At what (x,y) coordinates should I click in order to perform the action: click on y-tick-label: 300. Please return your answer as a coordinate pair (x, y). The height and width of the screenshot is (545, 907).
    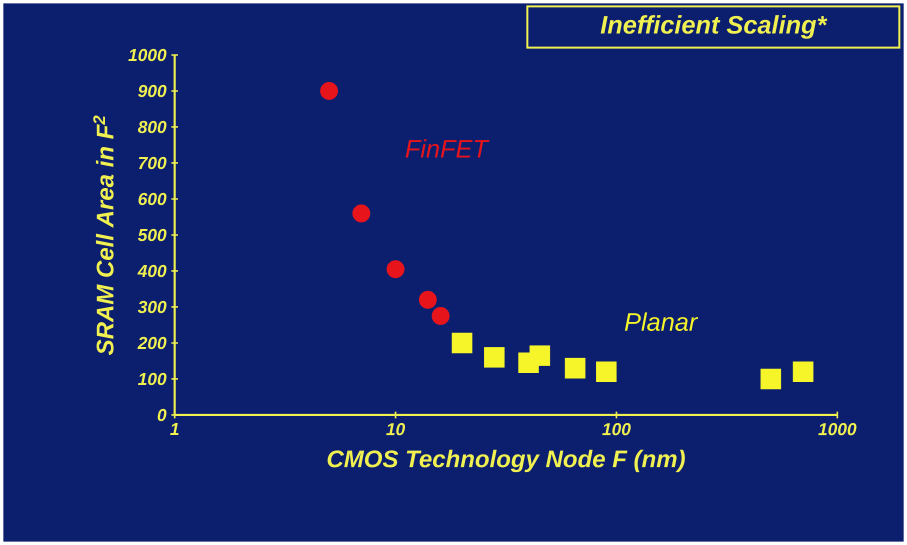
    Looking at the image, I should click on (152, 307).